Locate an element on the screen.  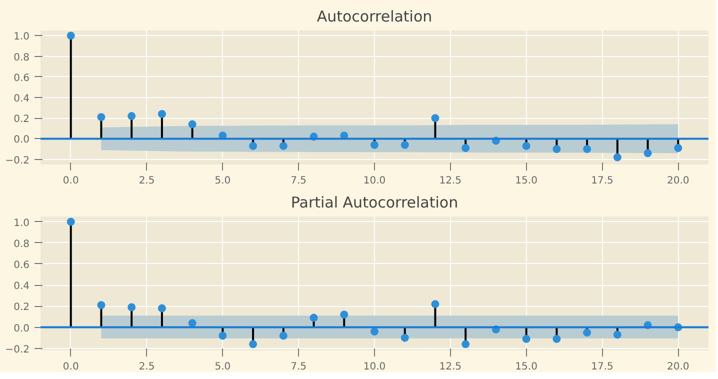
chart-title: Partial Autocorrelation is located at coordinates (374, 203).